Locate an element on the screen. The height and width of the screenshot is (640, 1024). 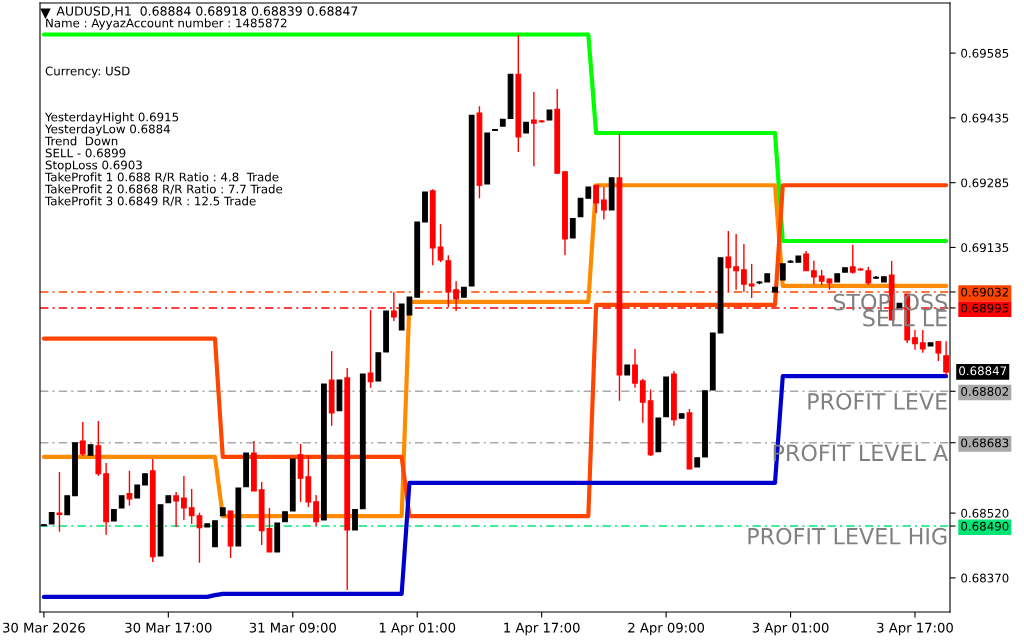
y-tick-label: 0.69135 is located at coordinates (985, 248).